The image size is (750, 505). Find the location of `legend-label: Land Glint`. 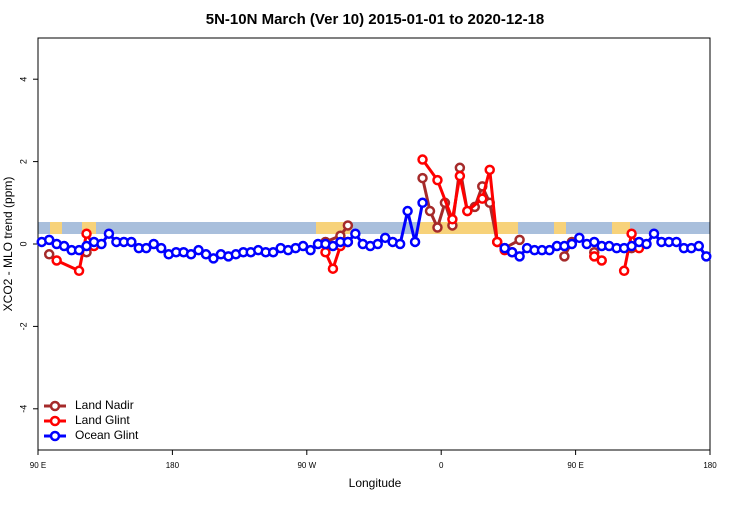

legend-label: Land Glint is located at coordinates (102, 420).